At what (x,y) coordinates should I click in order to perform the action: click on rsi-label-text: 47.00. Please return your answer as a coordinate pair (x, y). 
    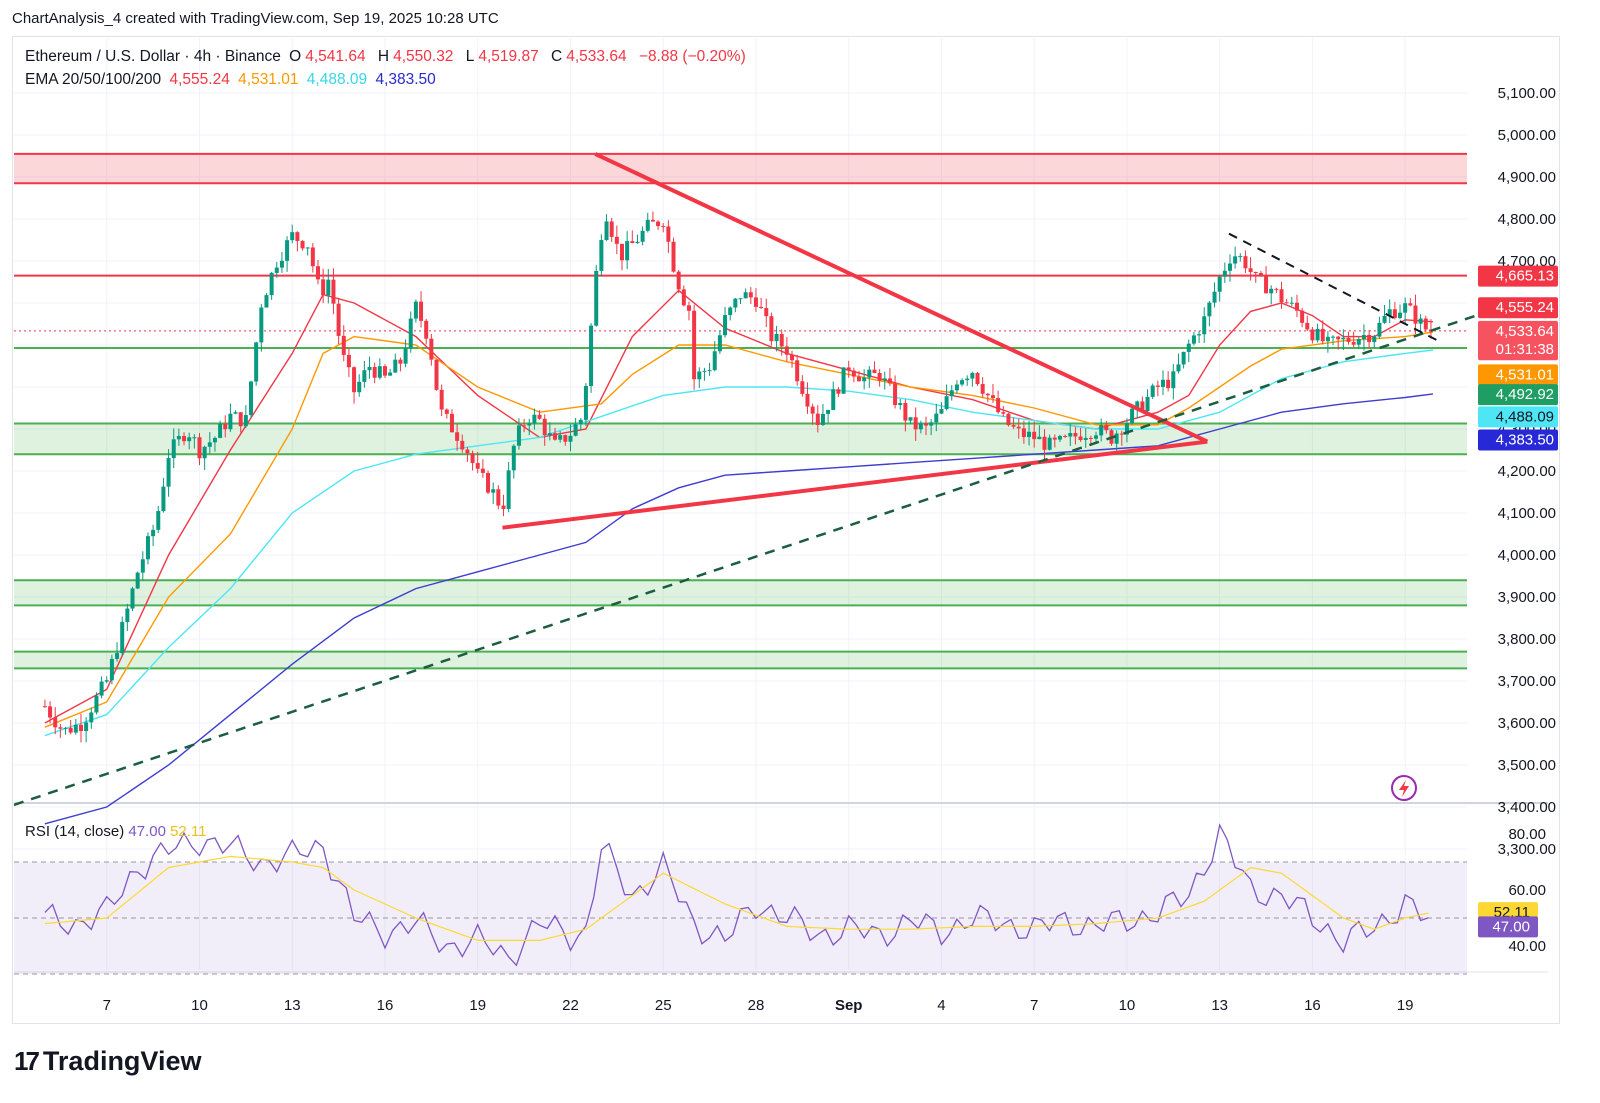
    Looking at the image, I should click on (1511, 926).